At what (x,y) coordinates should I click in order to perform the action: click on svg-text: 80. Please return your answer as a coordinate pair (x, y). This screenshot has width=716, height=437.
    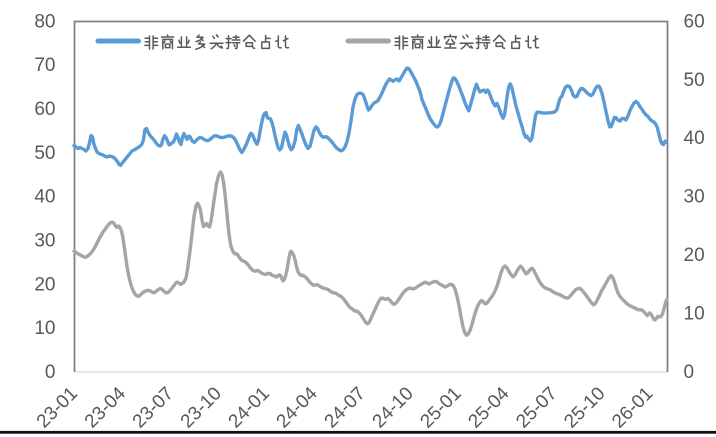
    Looking at the image, I should click on (44, 21).